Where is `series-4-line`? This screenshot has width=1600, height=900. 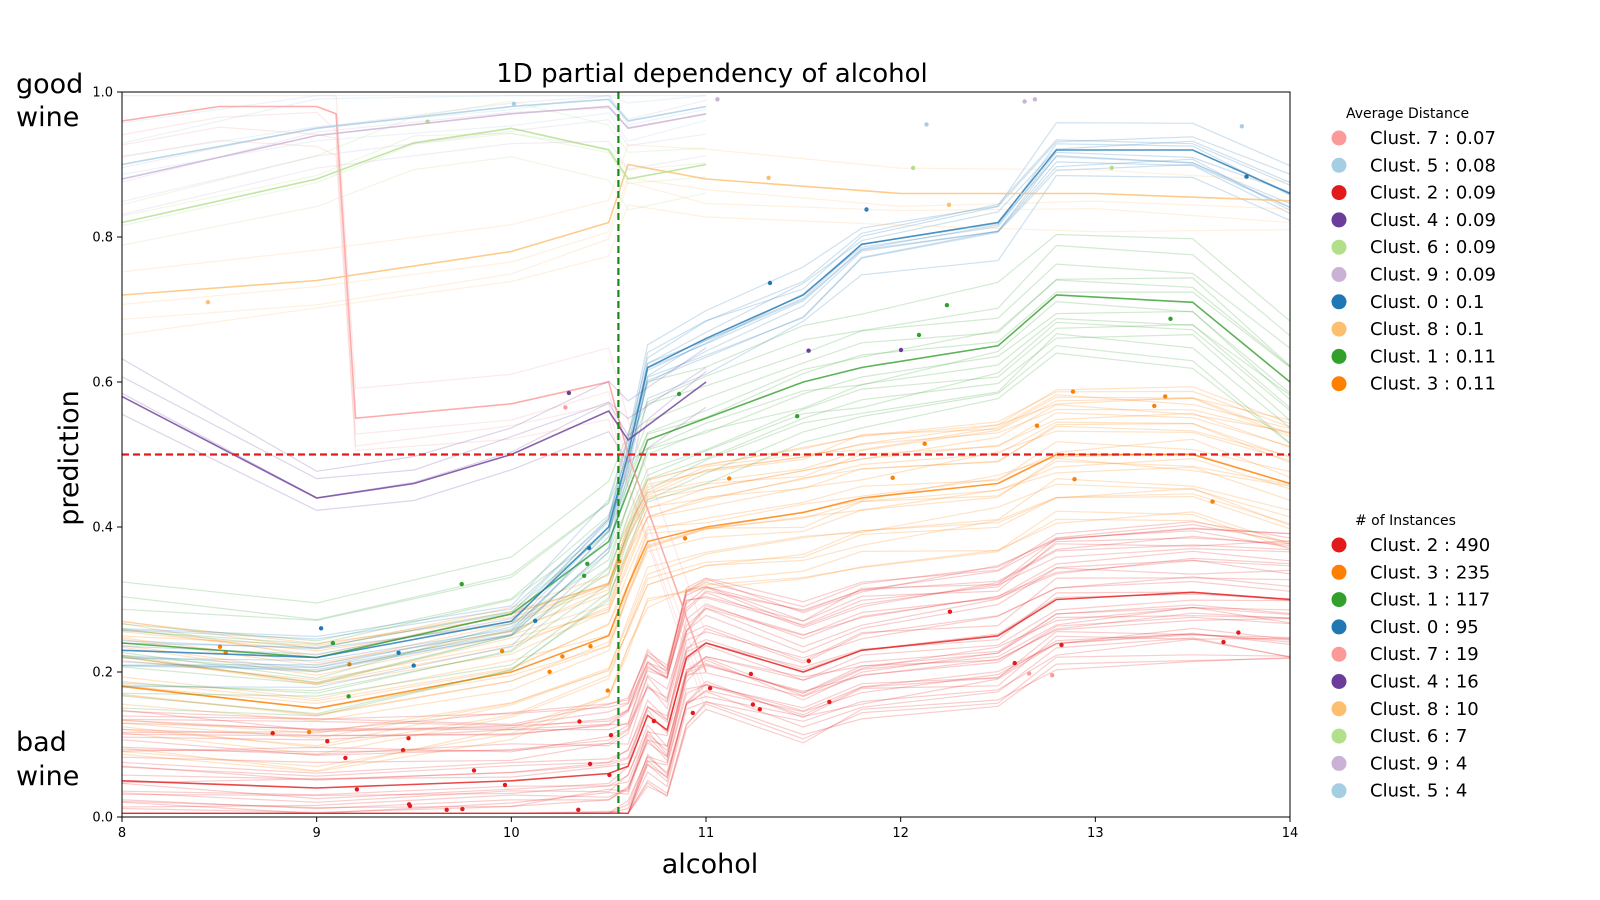
series-4-line is located at coordinates (414, 409).